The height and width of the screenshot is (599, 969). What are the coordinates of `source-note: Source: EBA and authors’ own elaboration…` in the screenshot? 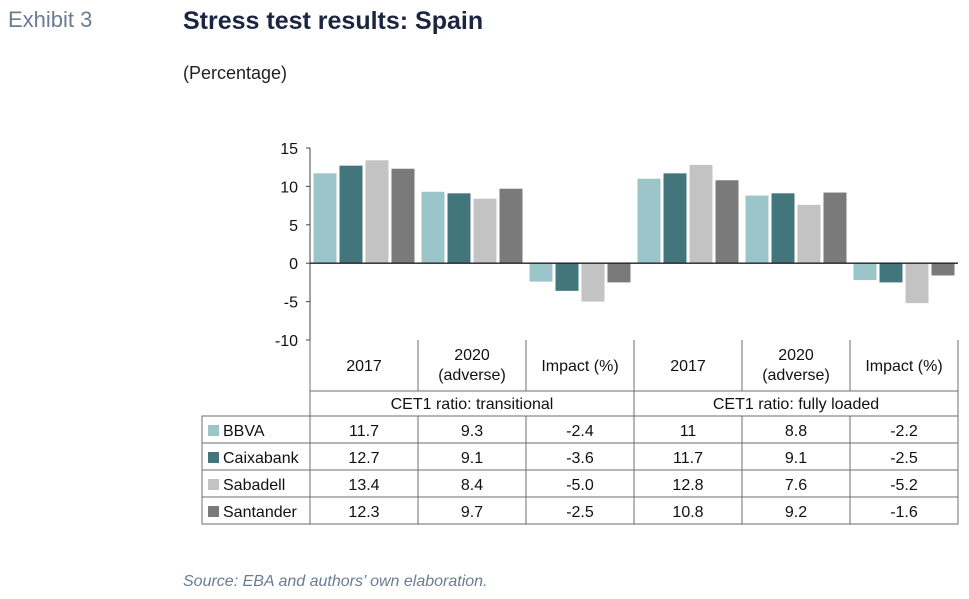 It's located at (335, 581).